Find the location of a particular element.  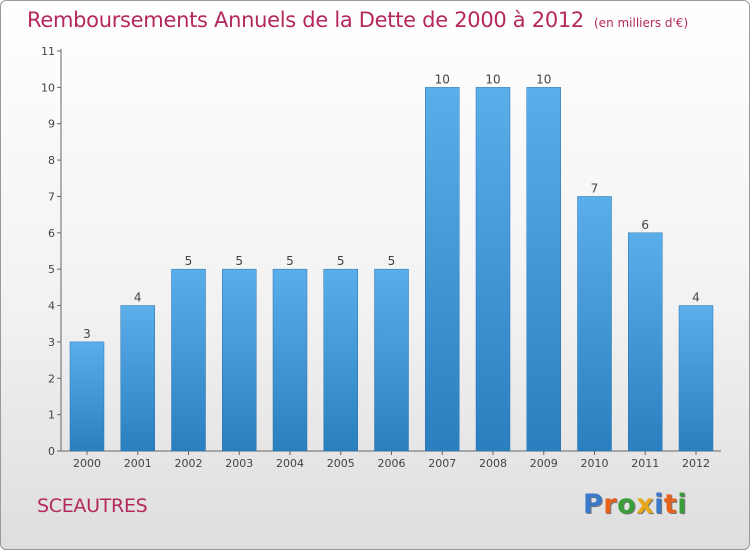

bar-value-label: 3 is located at coordinates (87, 334).